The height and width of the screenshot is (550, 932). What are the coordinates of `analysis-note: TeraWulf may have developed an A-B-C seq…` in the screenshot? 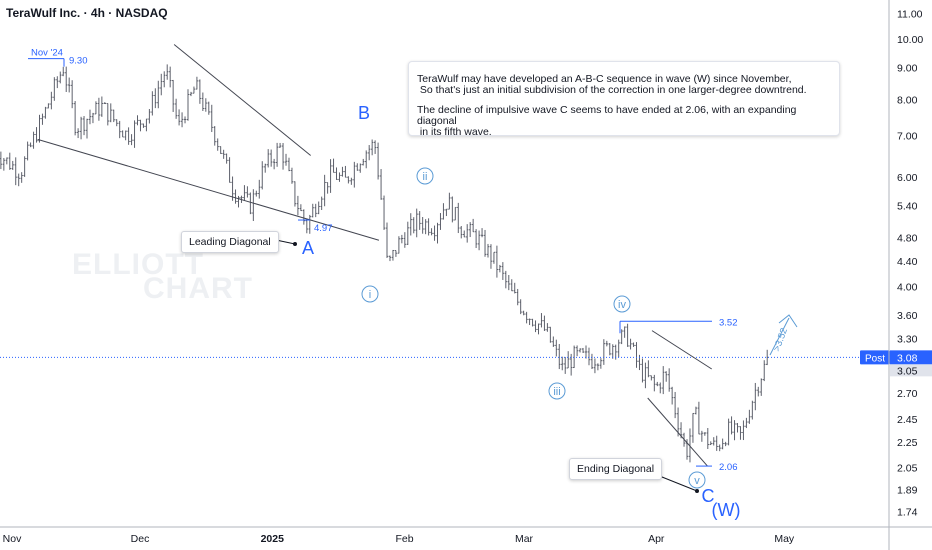 It's located at (624, 99).